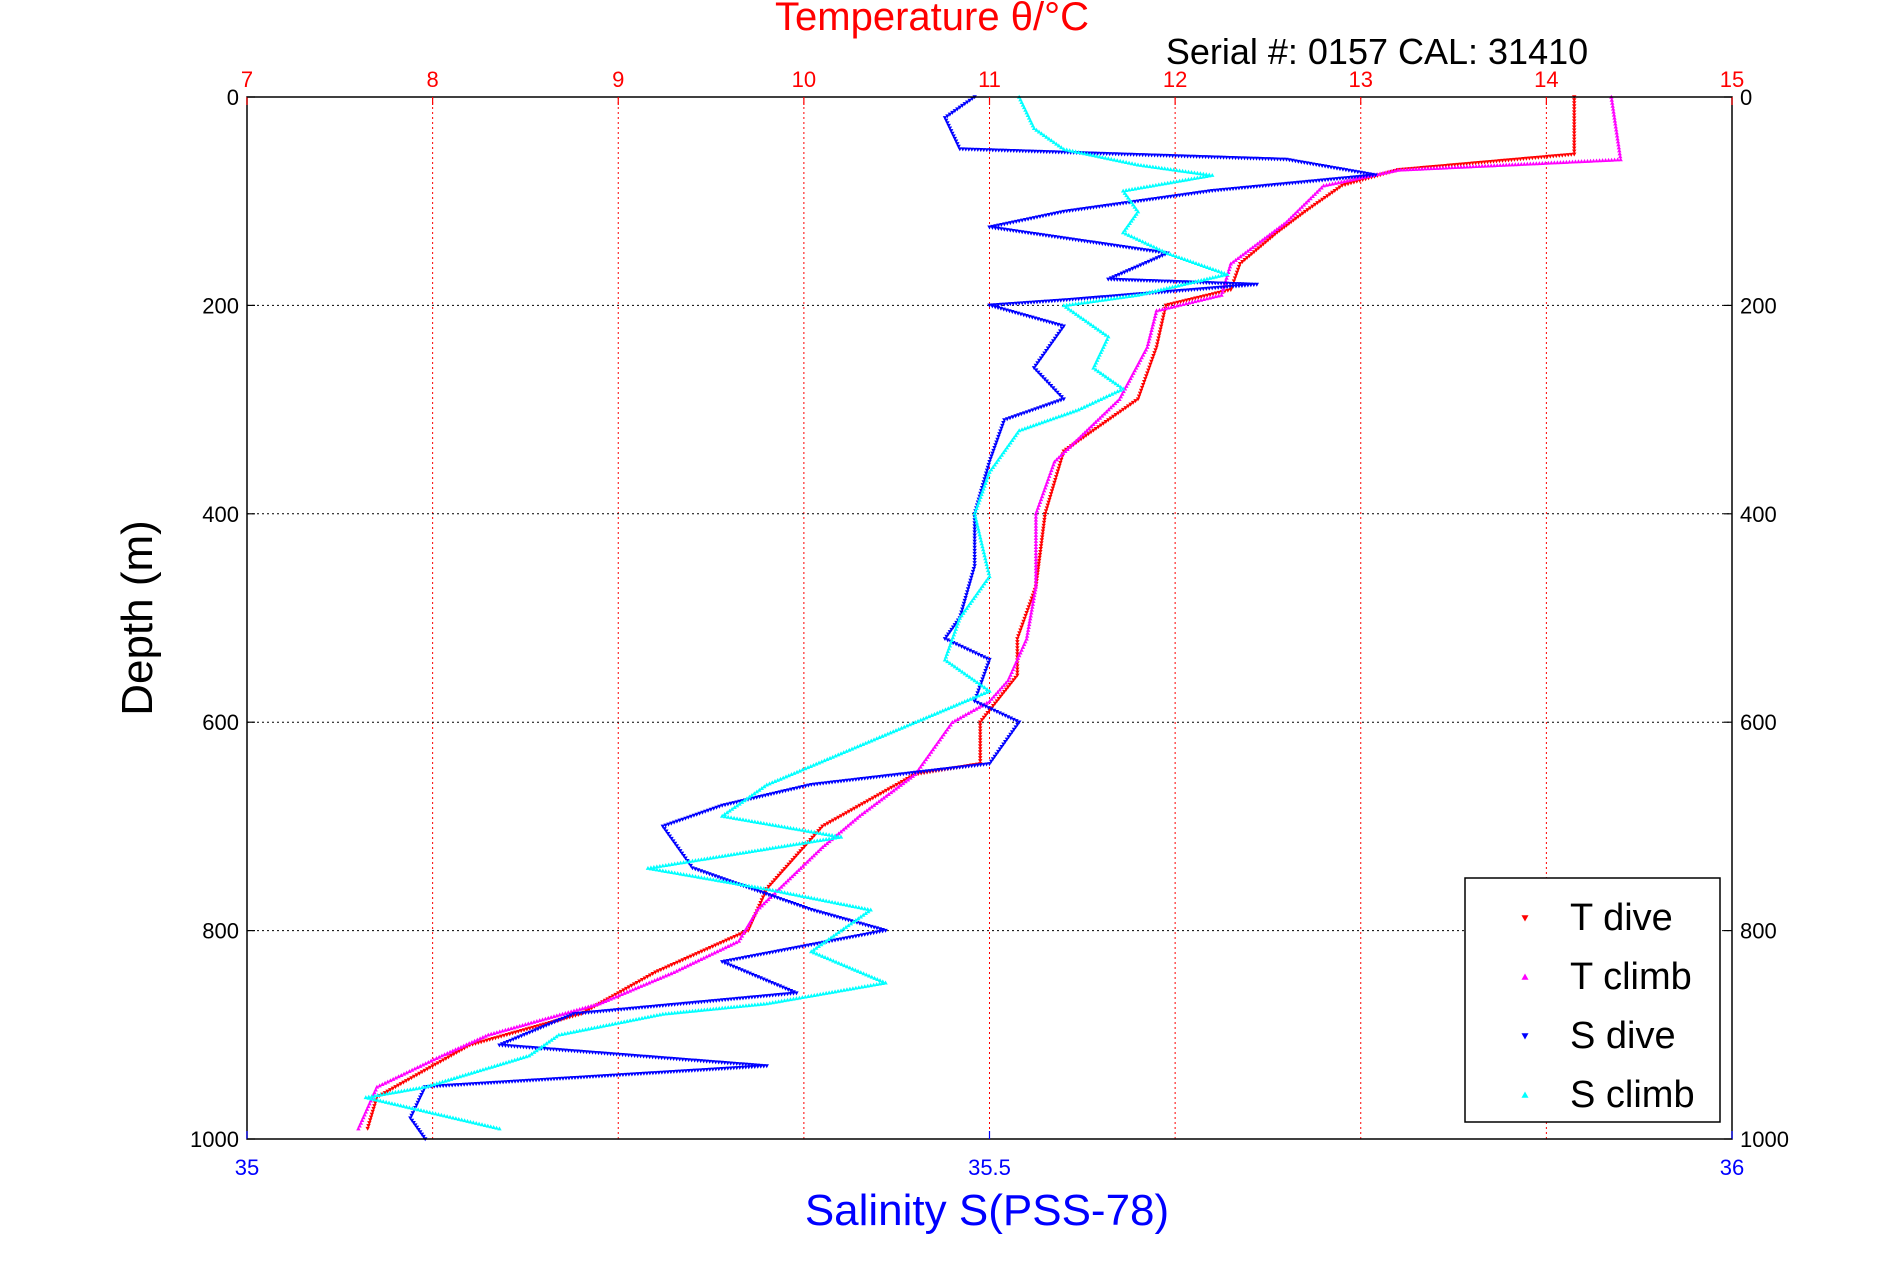 Image resolution: width=1891 pixels, height=1262 pixels. What do you see at coordinates (1732, 1167) in the screenshot?
I see `tick-label-bottom: 36` at bounding box center [1732, 1167].